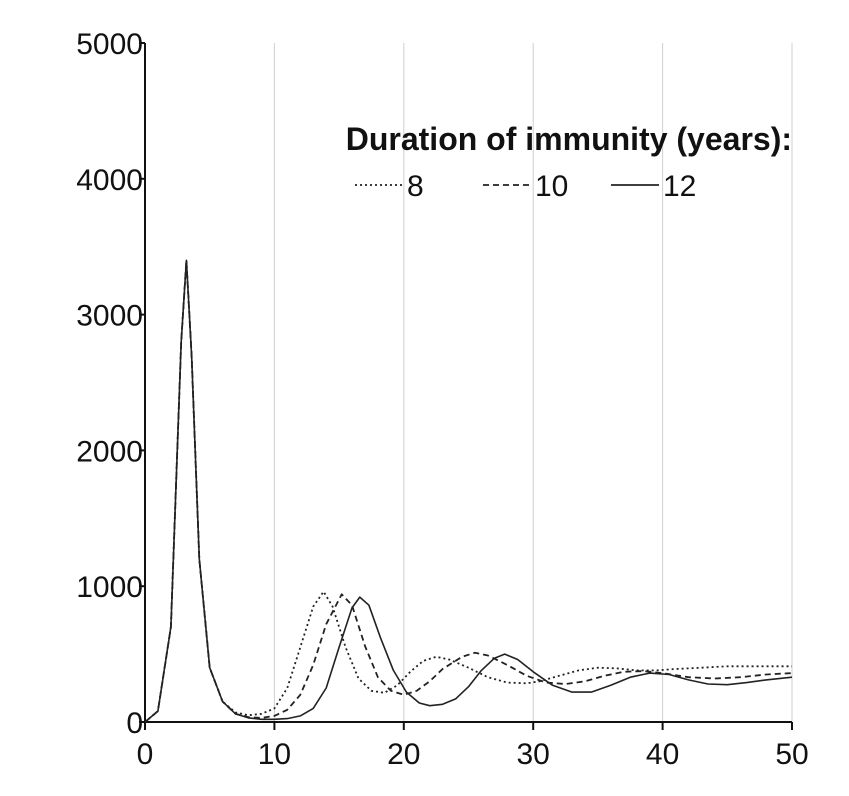 This screenshot has height=796, width=849. What do you see at coordinates (525, 186) in the screenshot?
I see `legend-items: 8 10 12` at bounding box center [525, 186].